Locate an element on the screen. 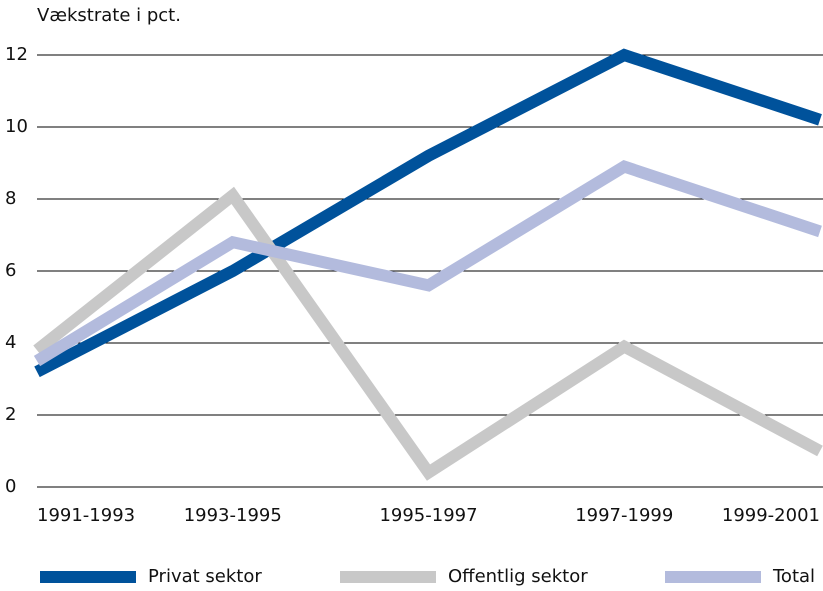 The height and width of the screenshot is (591, 823). y-tick-label: 2 is located at coordinates (10, 414).